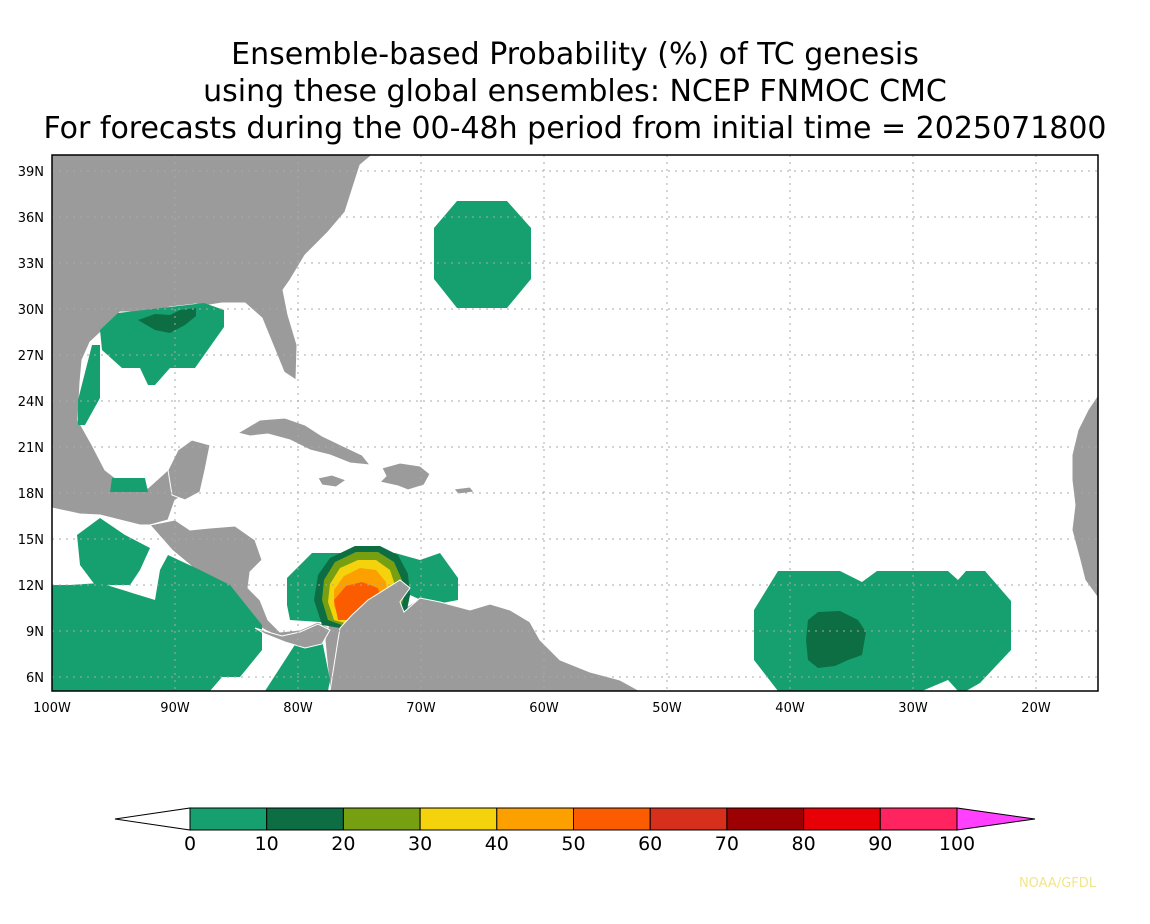  I want to click on land-jamaica, so click(332, 481).